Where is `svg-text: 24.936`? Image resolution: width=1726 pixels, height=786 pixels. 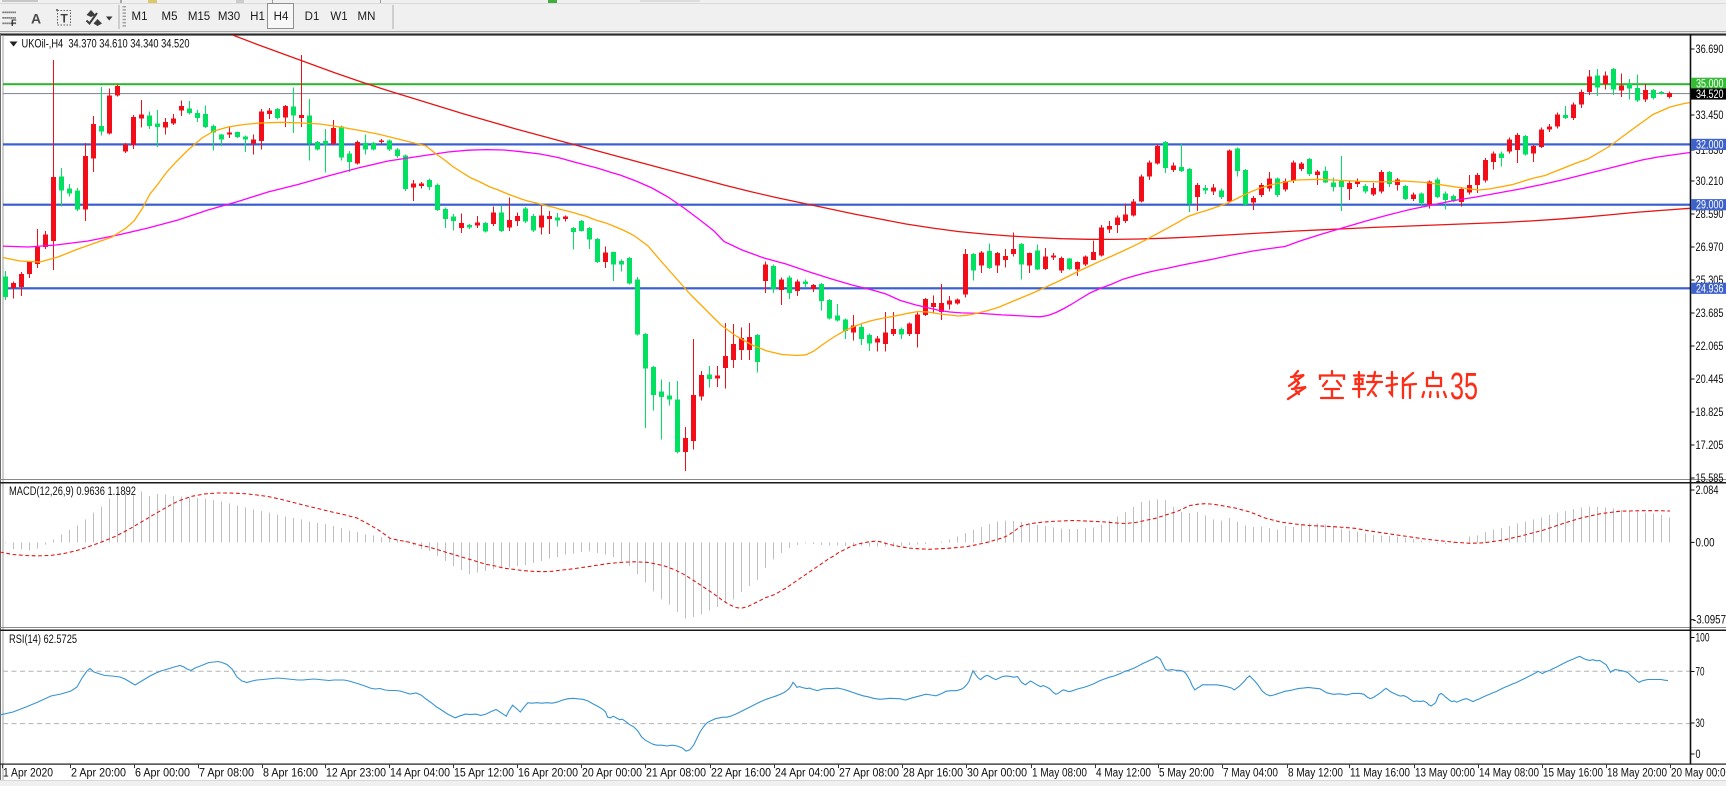
svg-text: 24.936 is located at coordinates (1710, 289).